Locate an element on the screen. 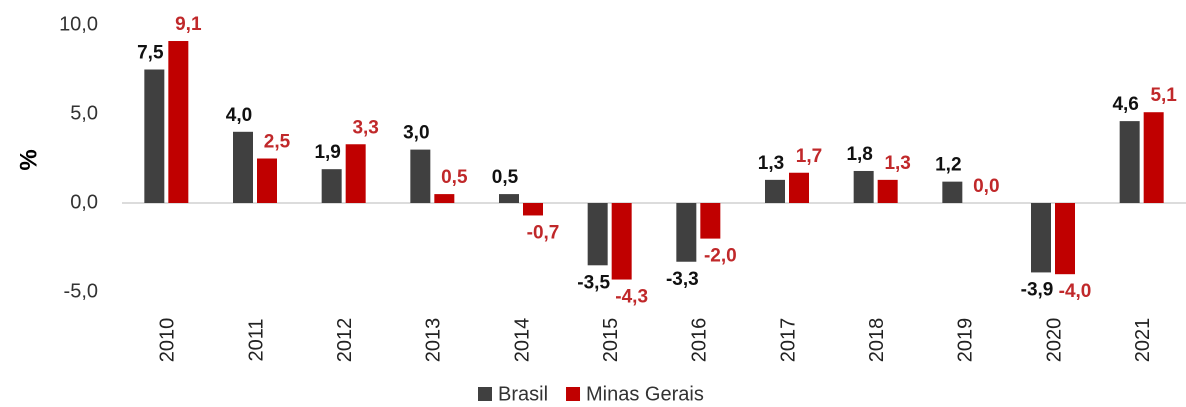  data-label: 1,8 is located at coordinates (859, 154).